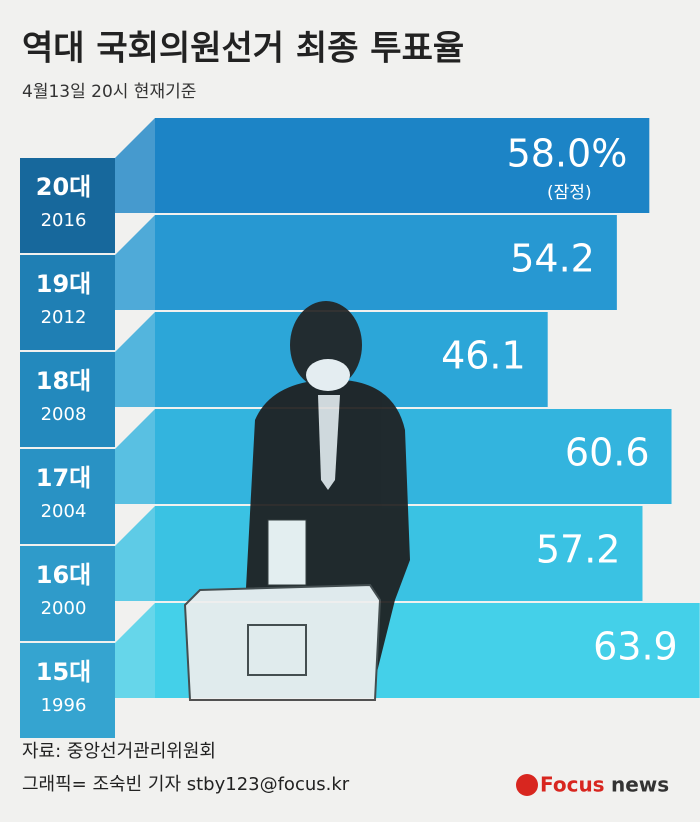 Image resolution: width=700 pixels, height=822 pixels. Describe the element at coordinates (64, 220) in the screenshot. I see `year-label: 2016` at that location.